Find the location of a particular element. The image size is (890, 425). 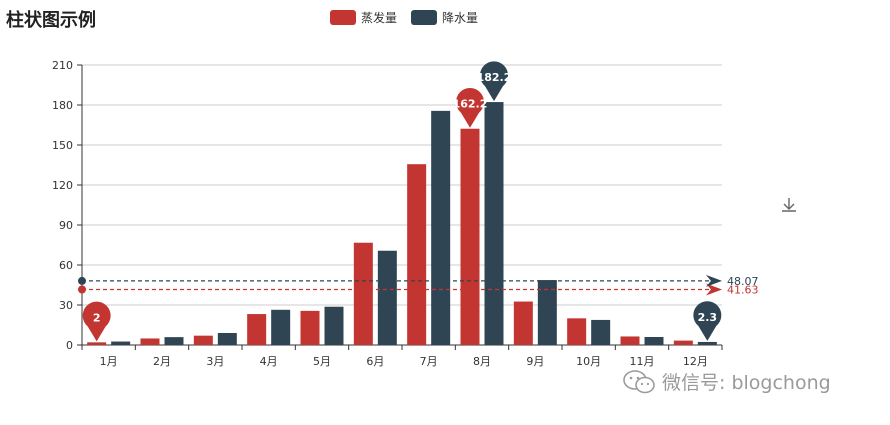

y-tick-label: 90 is located at coordinates (66, 225).